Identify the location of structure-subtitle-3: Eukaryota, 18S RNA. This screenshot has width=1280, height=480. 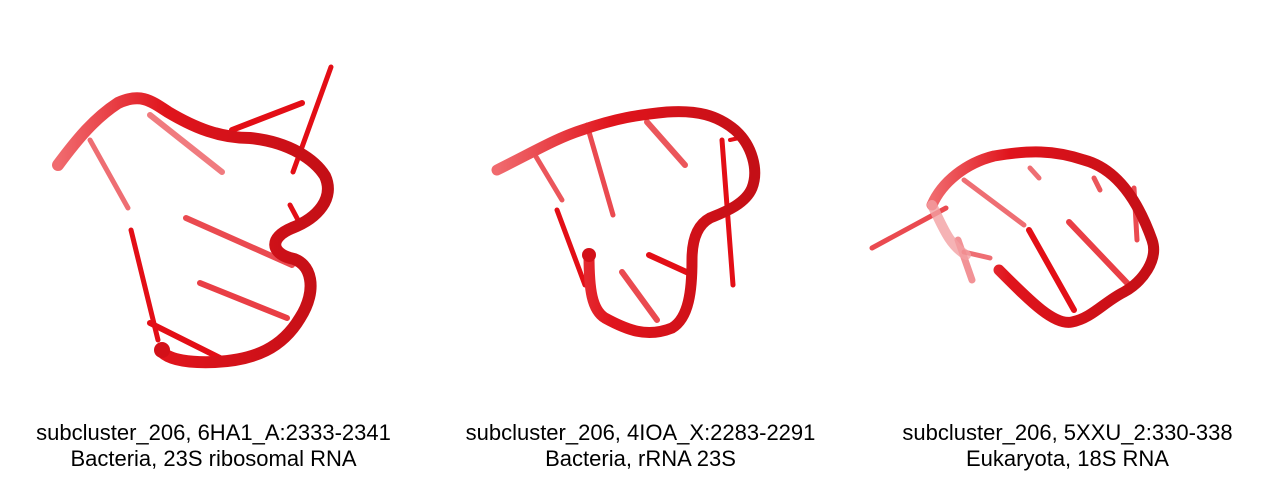
(1067, 458).